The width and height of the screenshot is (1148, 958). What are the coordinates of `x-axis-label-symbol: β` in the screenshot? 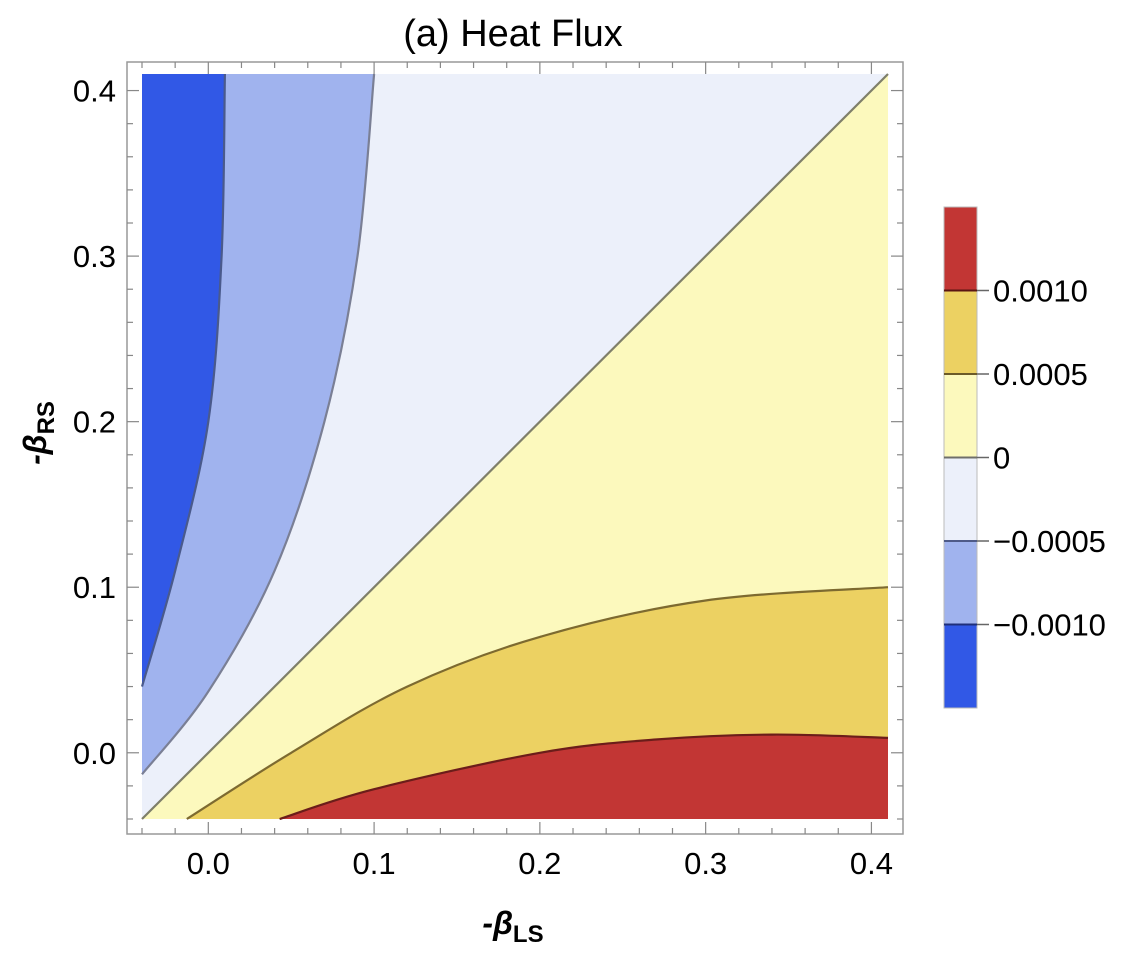 It's located at (502, 923).